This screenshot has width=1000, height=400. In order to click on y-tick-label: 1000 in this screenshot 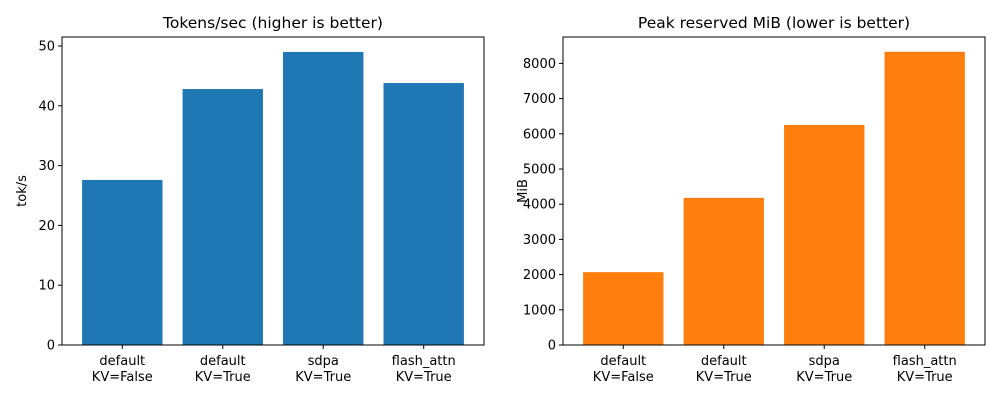, I will do `click(539, 310)`.